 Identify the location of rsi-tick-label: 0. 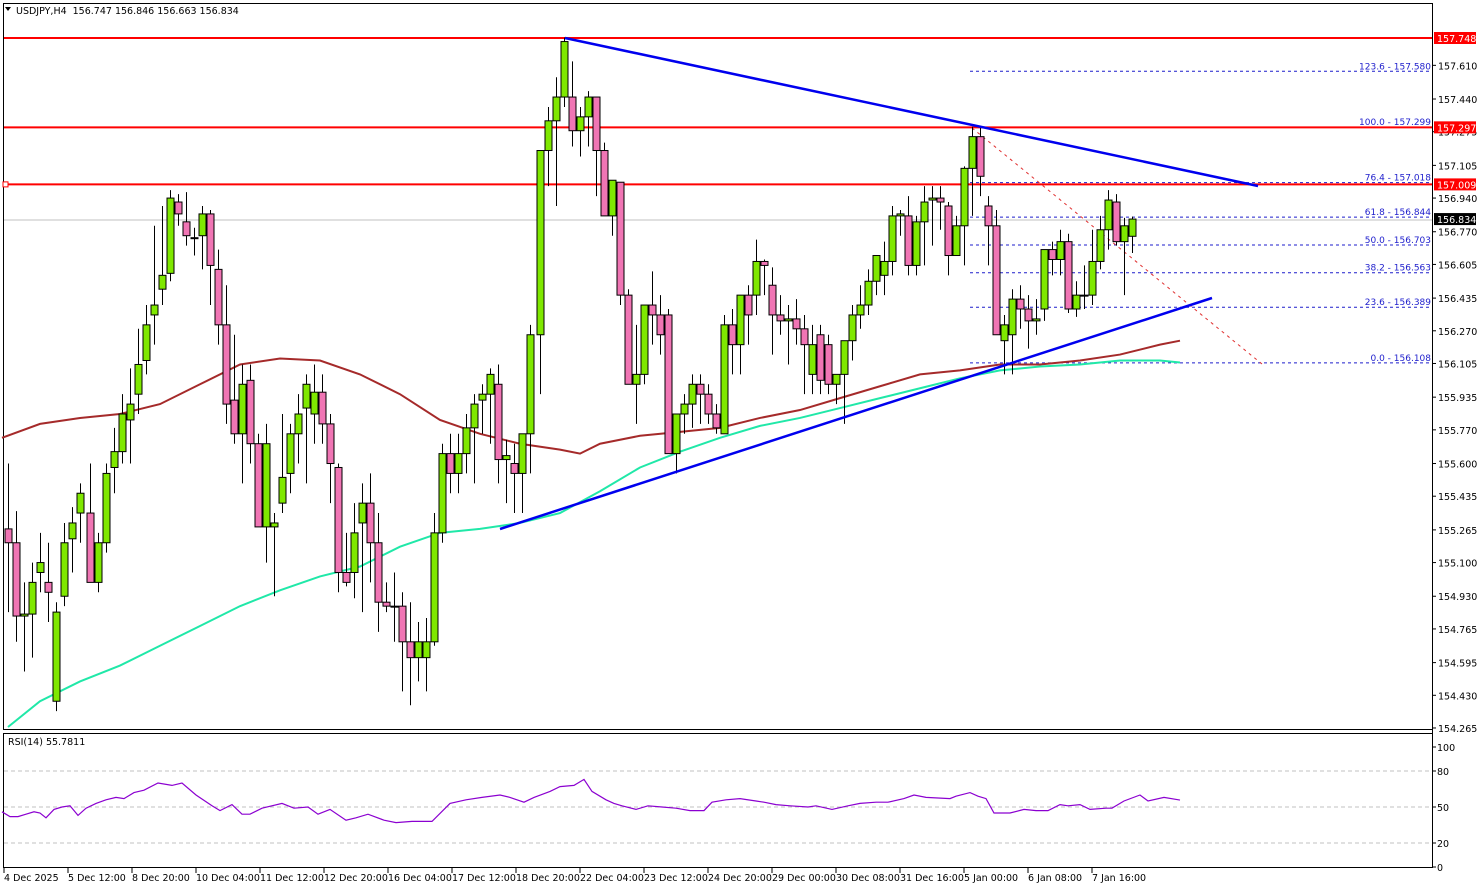
(1440, 868).